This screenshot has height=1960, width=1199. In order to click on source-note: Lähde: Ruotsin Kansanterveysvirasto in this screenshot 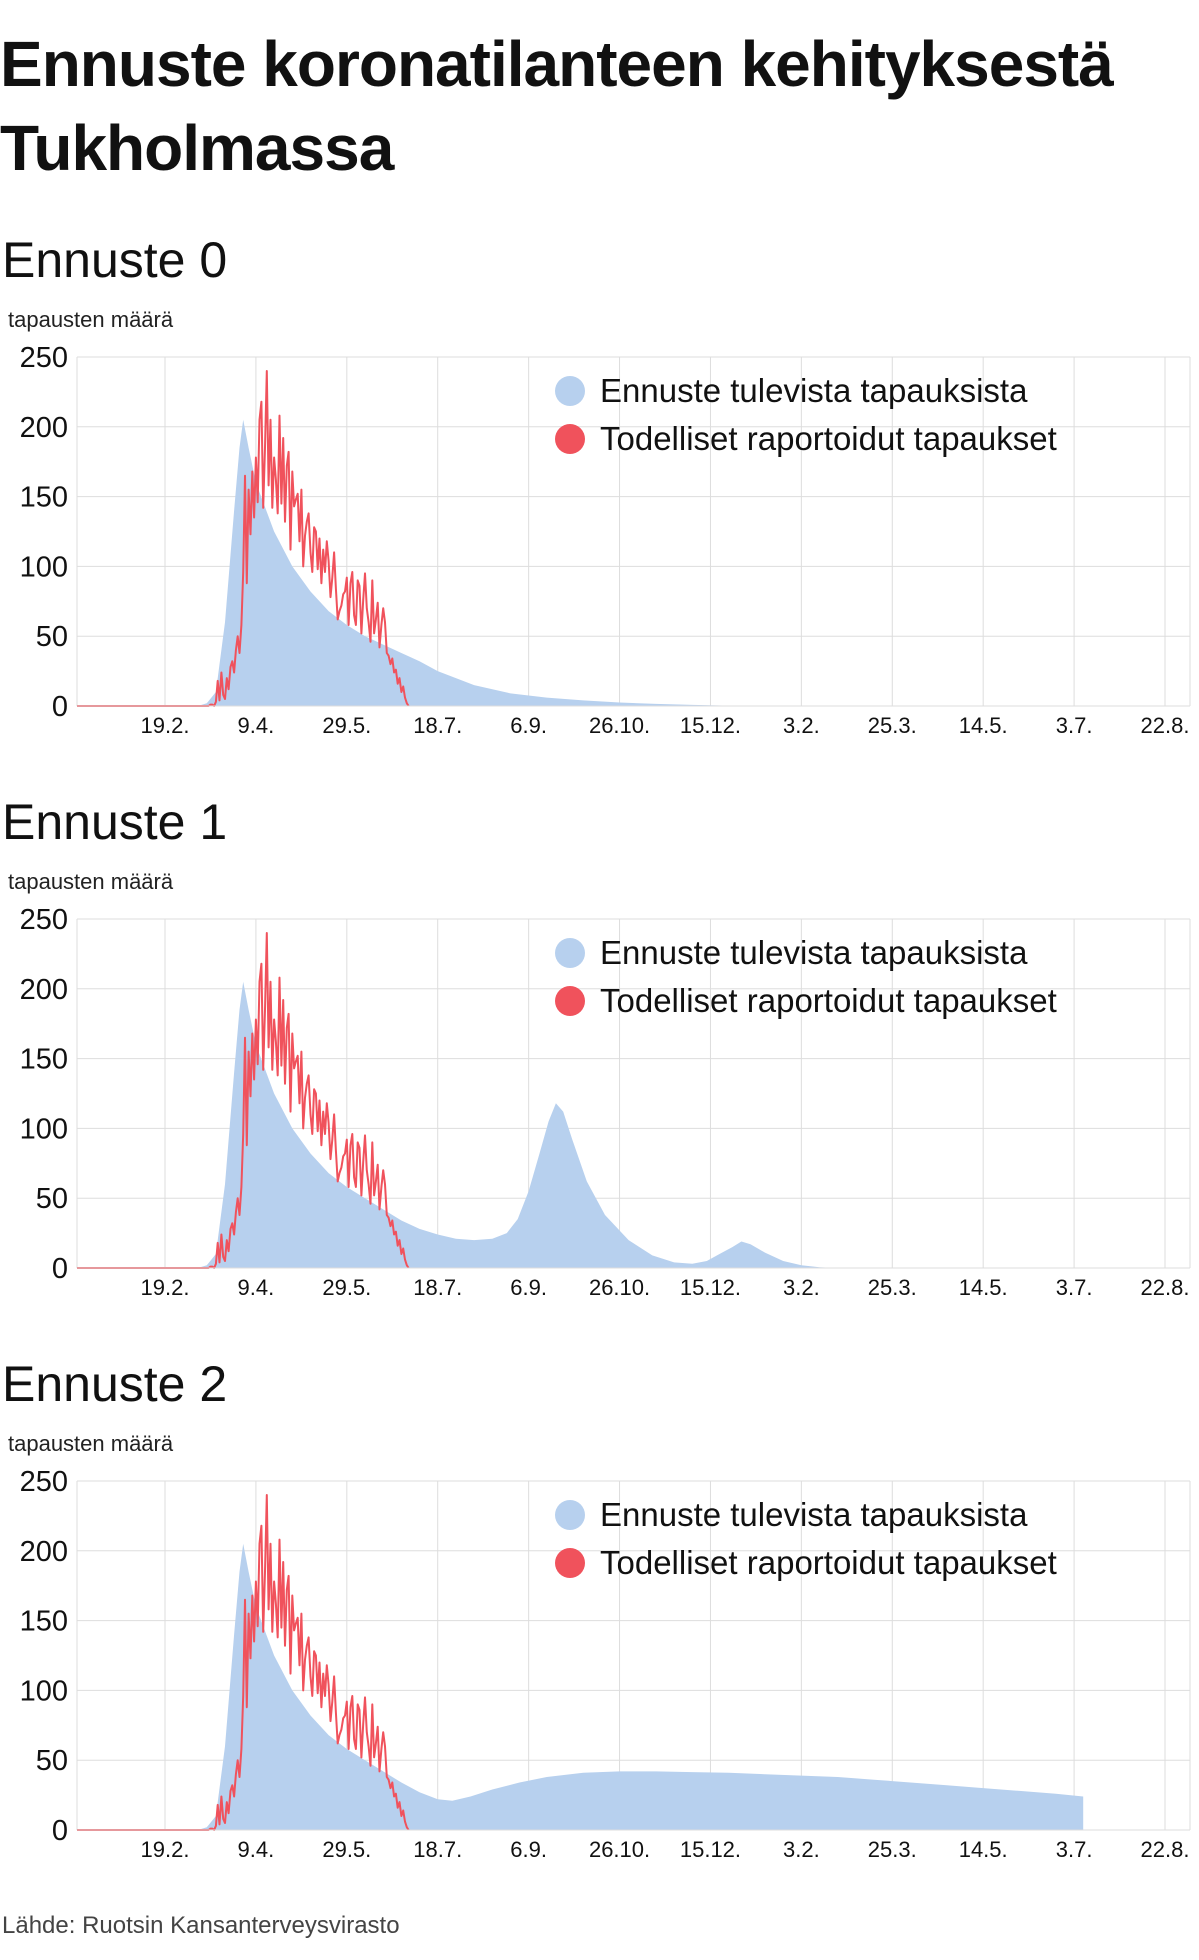, I will do `click(201, 1925)`.